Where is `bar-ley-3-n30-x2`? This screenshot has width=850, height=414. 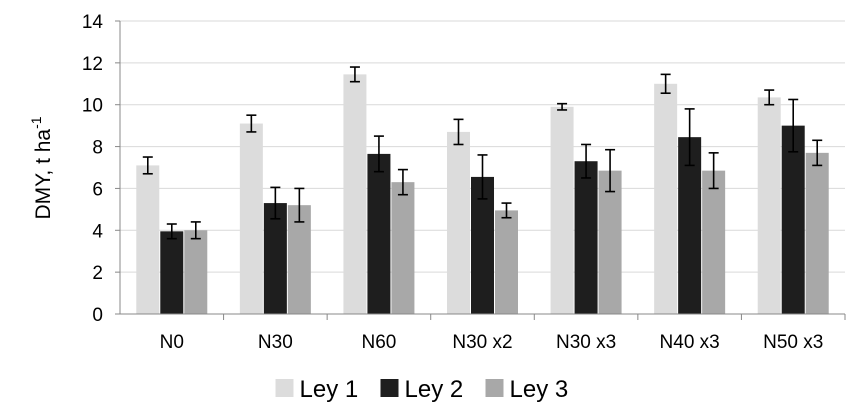 bar-ley-3-n30-x2 is located at coordinates (506, 262).